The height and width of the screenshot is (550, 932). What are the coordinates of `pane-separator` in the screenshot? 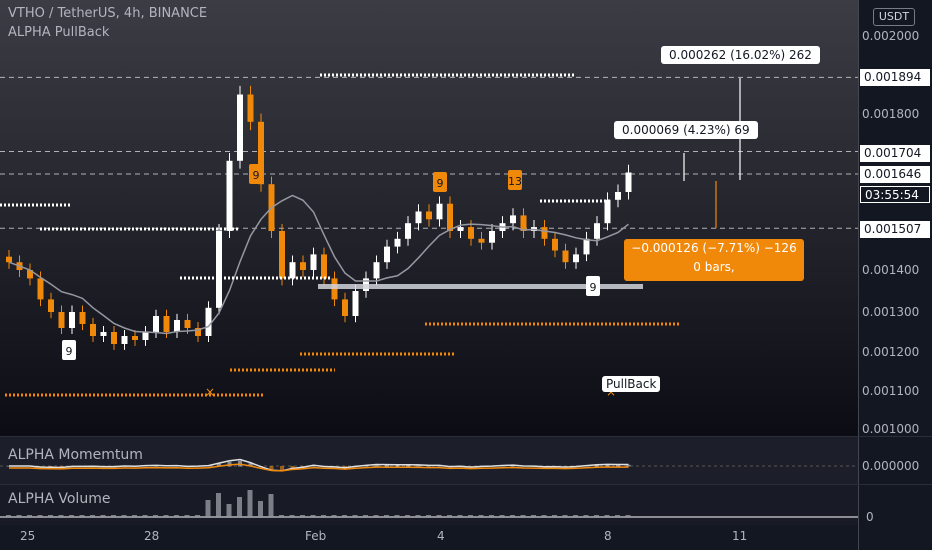 It's located at (466, 436).